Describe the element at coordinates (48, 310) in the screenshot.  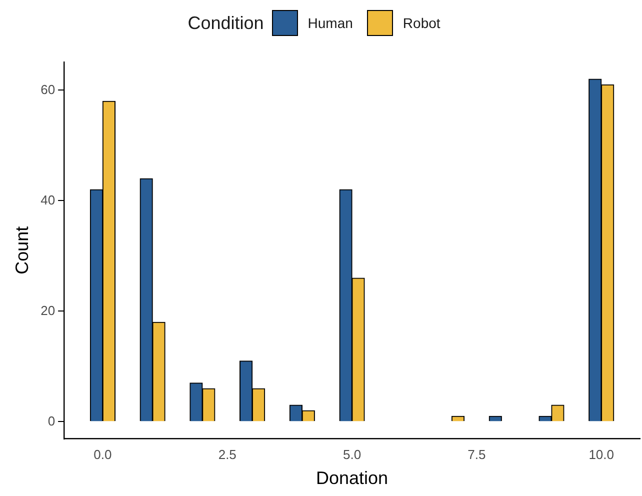
I see `y-tick-label: 20` at that location.